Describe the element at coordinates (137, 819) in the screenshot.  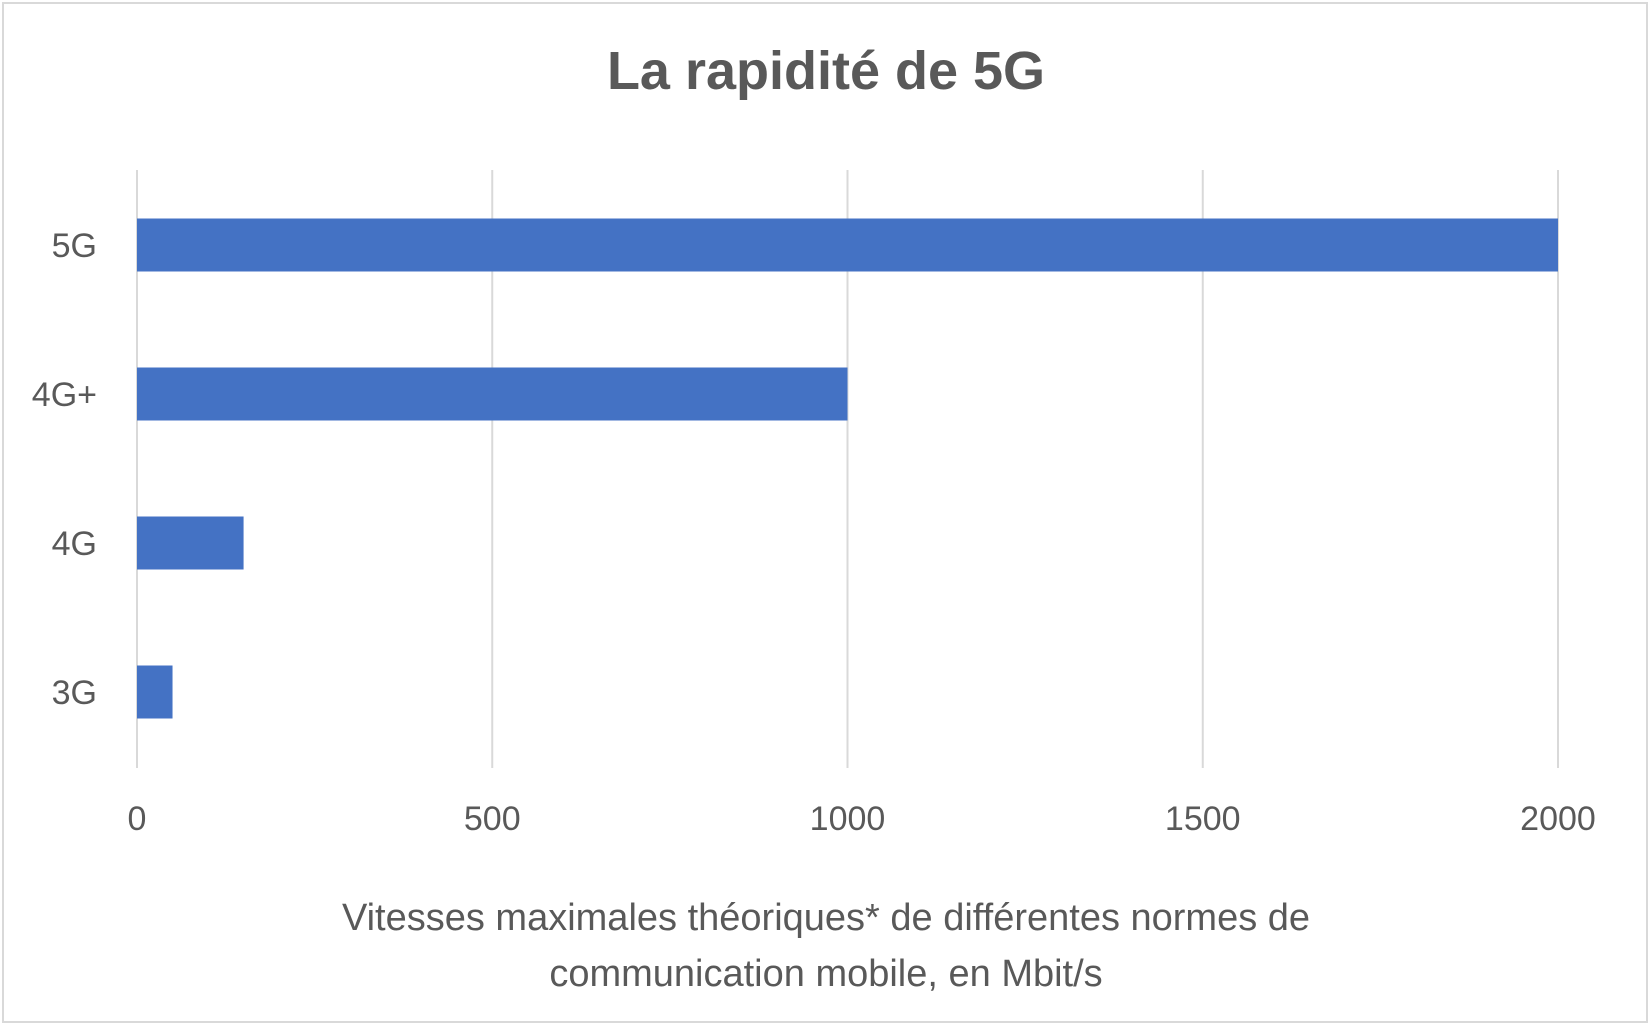
I see `x-tick-label: 0` at that location.